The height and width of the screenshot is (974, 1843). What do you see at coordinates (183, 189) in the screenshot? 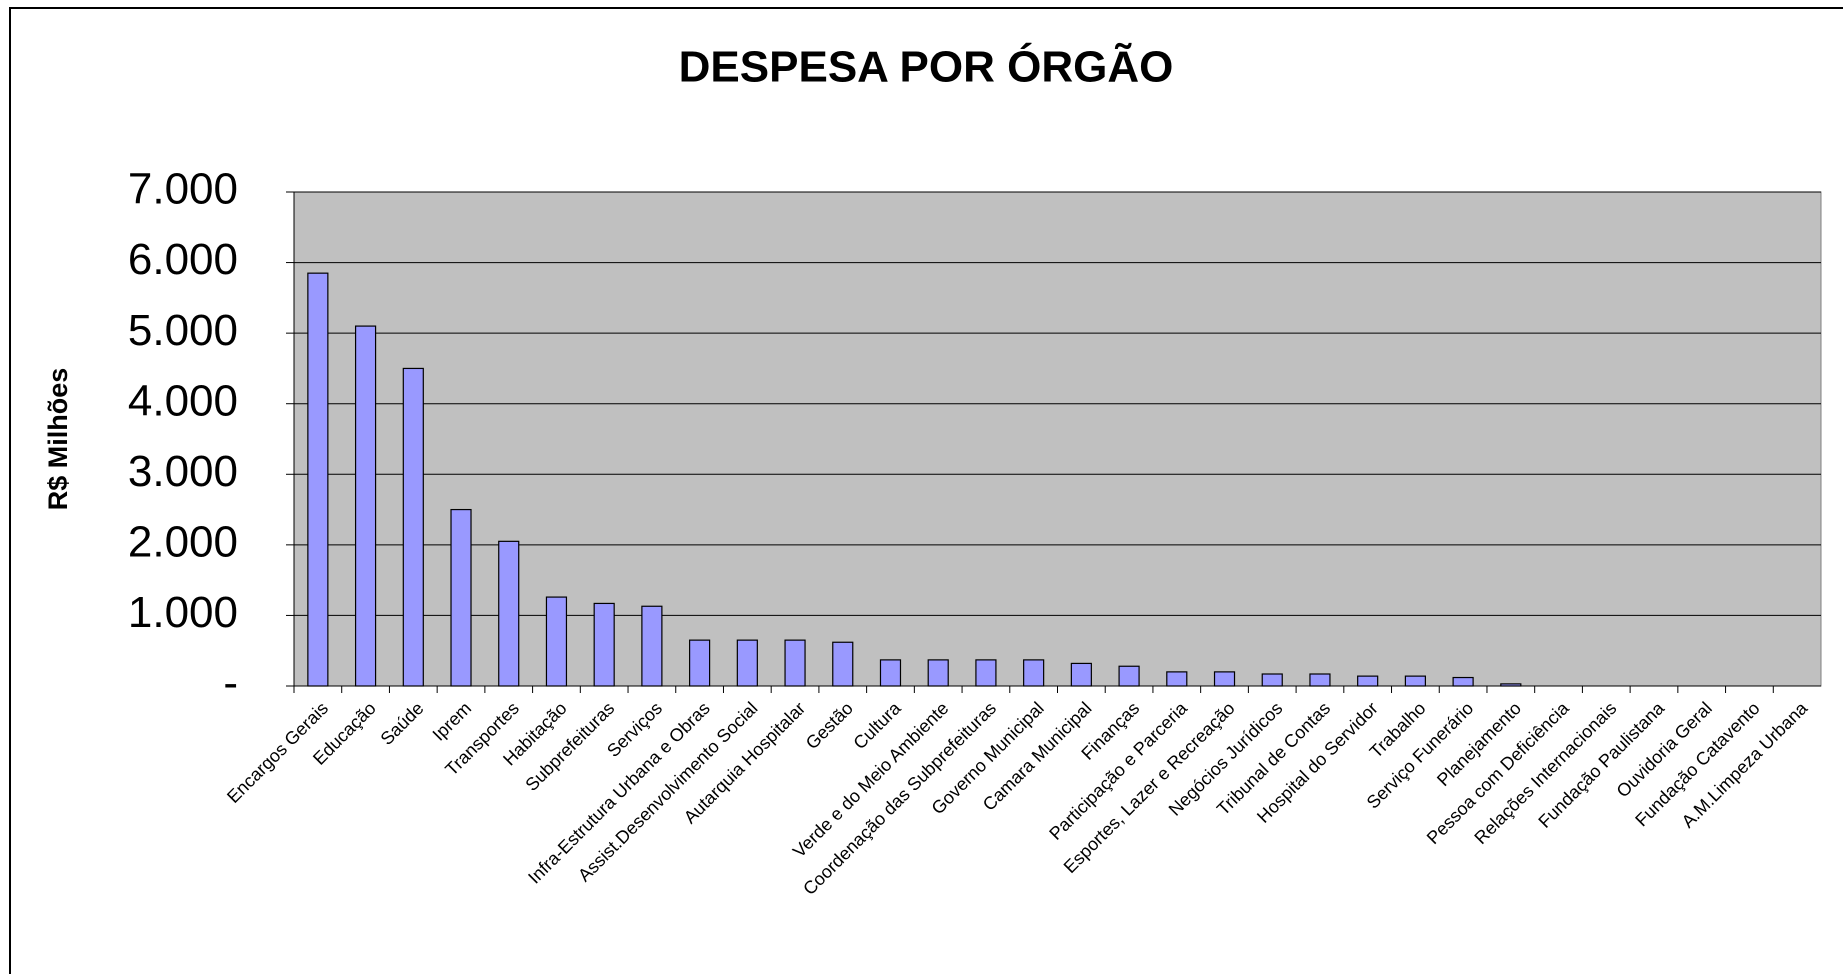
I see `y-tick-label: 7.000` at bounding box center [183, 189].